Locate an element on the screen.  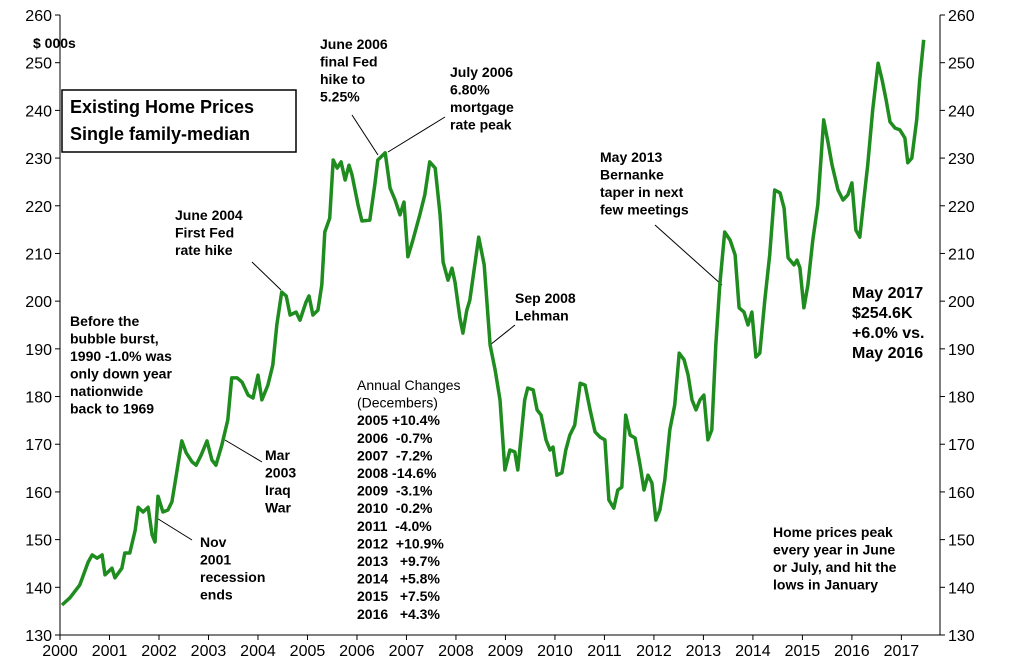
annotation: Sep 2008 is located at coordinates (545, 298).